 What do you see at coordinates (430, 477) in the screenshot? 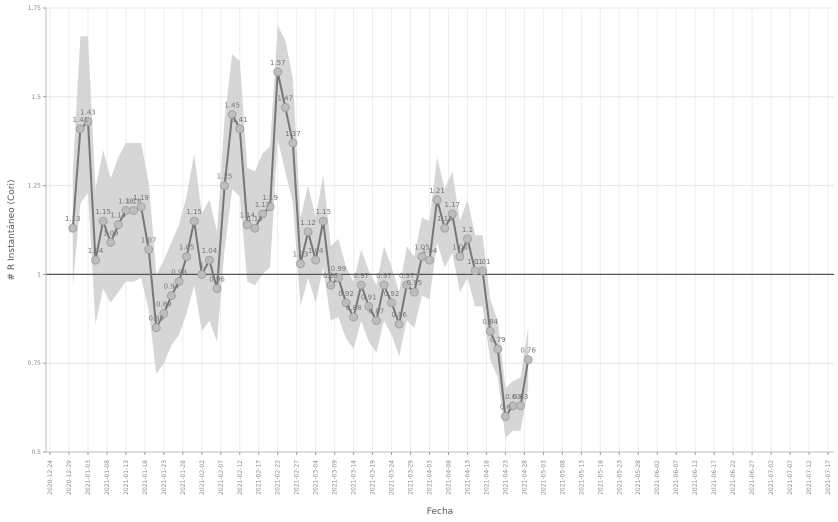
I see `x-tick-label: 2021-04-03` at bounding box center [430, 477].